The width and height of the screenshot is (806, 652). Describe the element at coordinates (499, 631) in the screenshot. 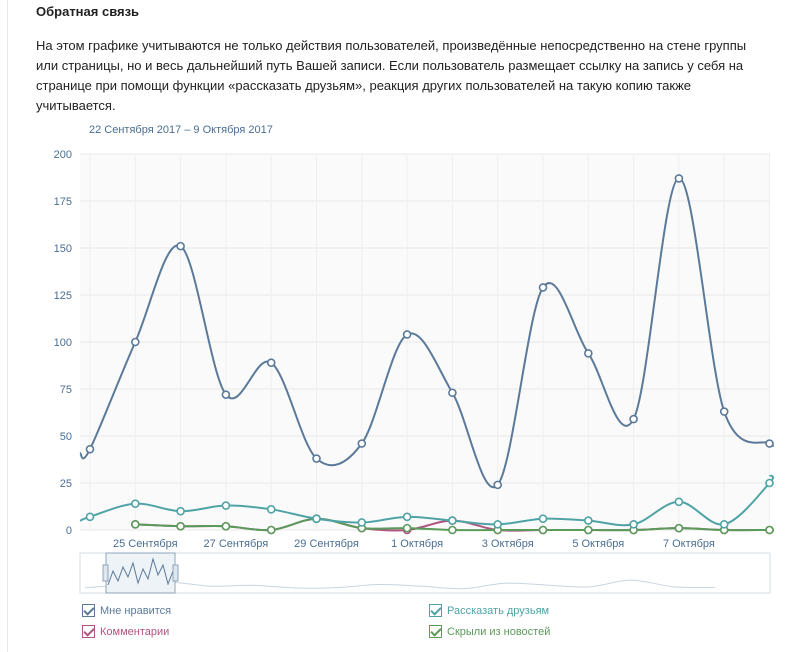

I see `legend-label-hidden: Скрыли из новостей` at that location.